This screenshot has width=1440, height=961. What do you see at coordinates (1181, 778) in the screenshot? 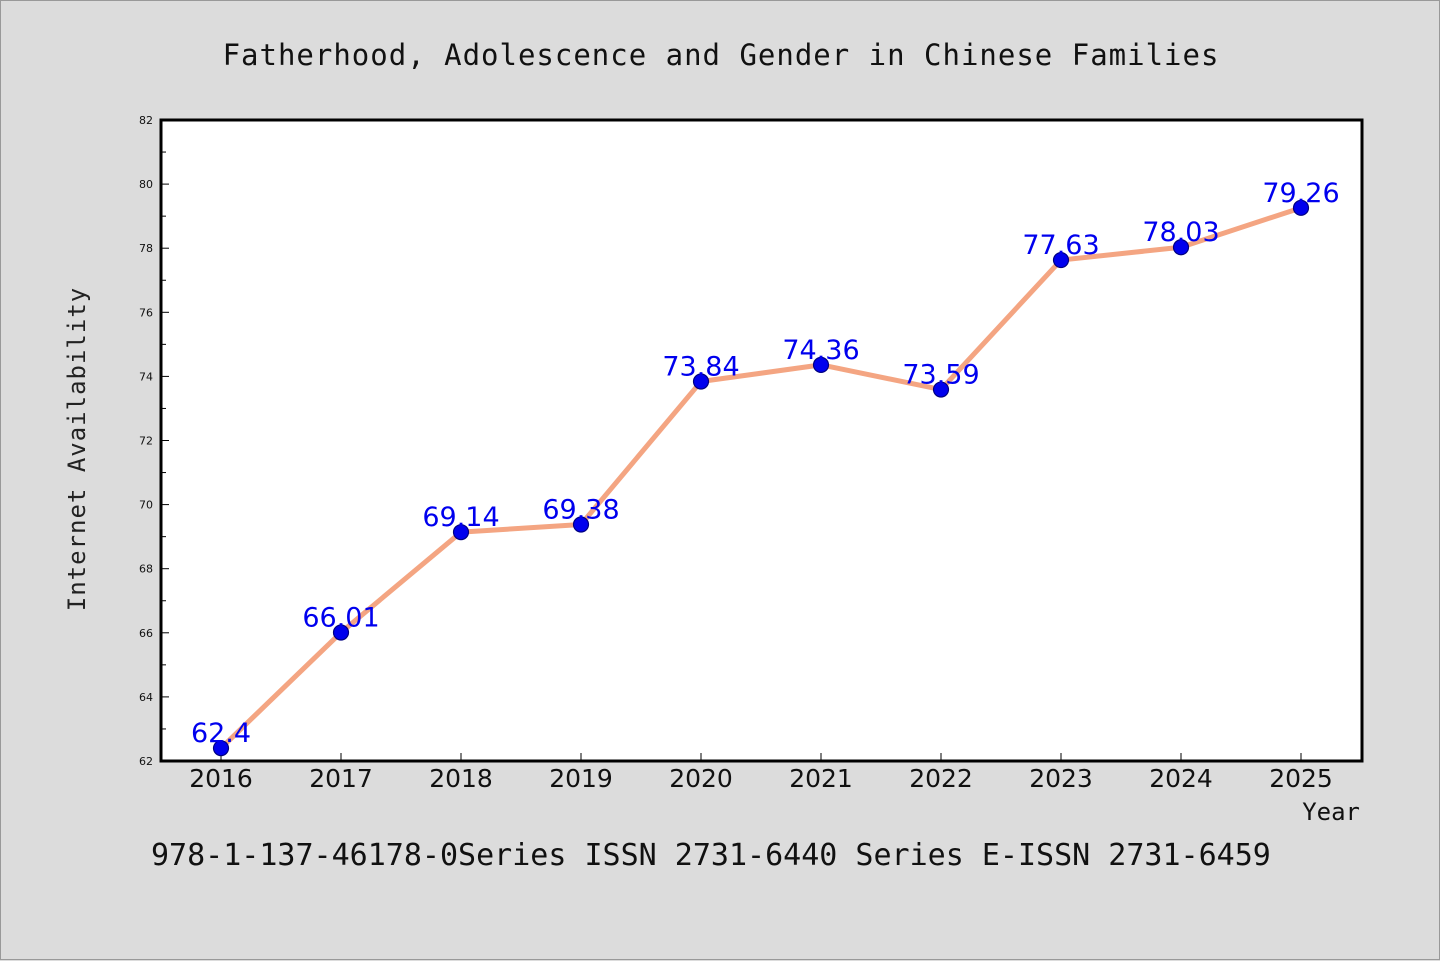
I see `x-tick-label: 2024` at bounding box center [1181, 778].